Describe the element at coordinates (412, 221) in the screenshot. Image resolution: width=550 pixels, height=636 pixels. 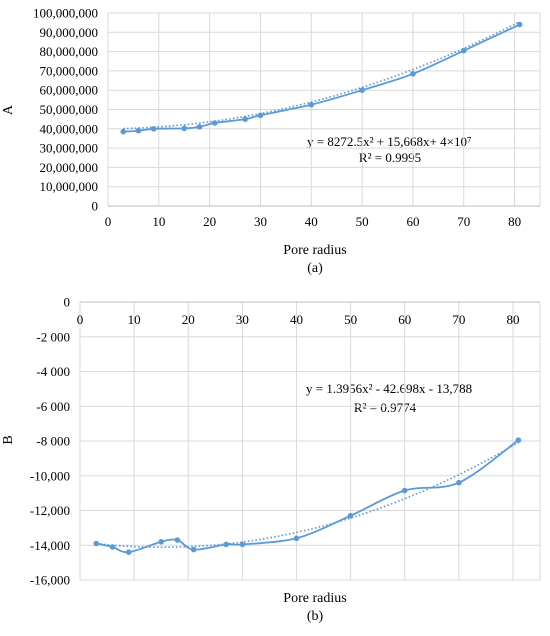
I see `chart-a-x-tick-label: 60` at that location.